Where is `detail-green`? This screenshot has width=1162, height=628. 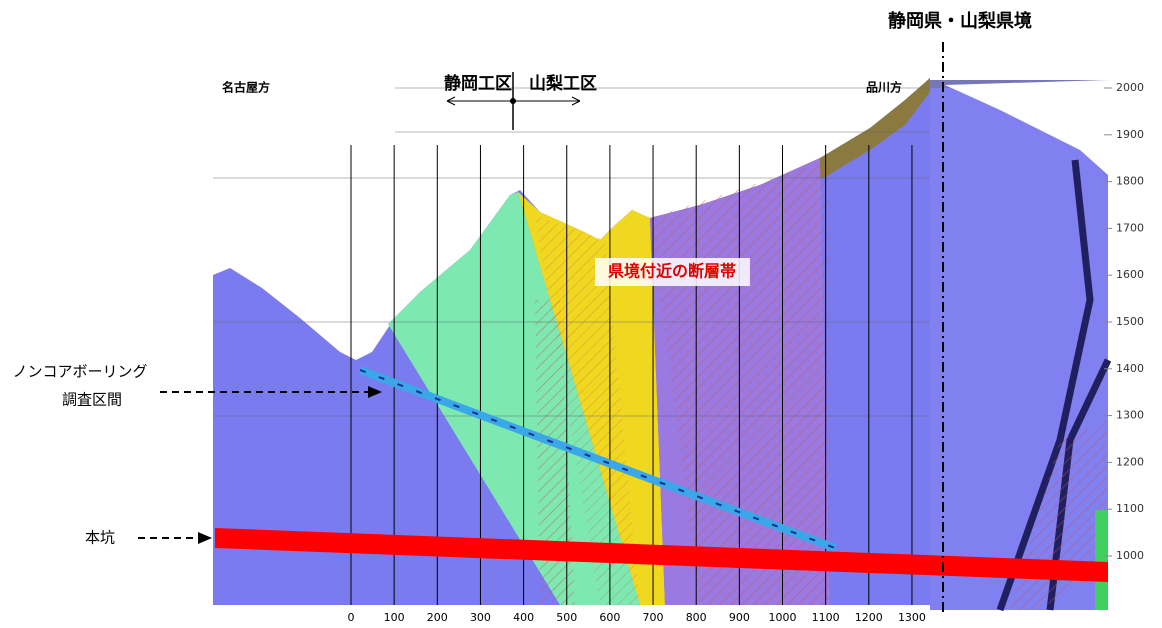 detail-green is located at coordinates (1101, 560).